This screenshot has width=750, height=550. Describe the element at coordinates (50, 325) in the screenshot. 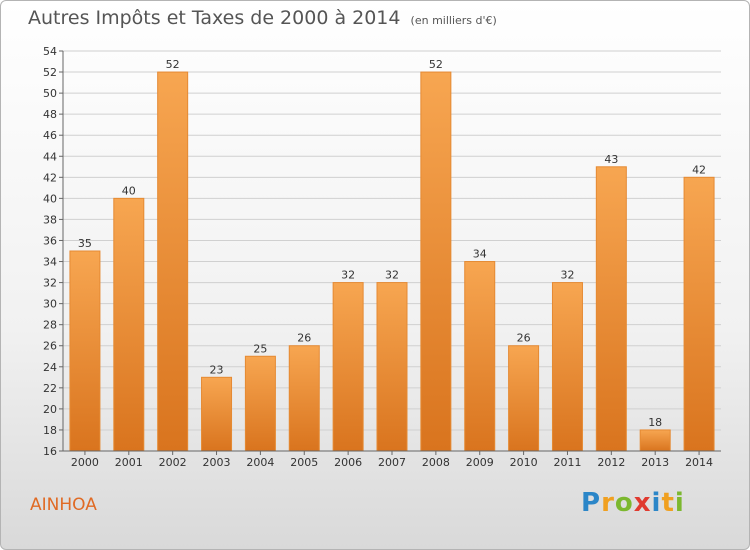

I see `y-tick-label: 28` at that location.